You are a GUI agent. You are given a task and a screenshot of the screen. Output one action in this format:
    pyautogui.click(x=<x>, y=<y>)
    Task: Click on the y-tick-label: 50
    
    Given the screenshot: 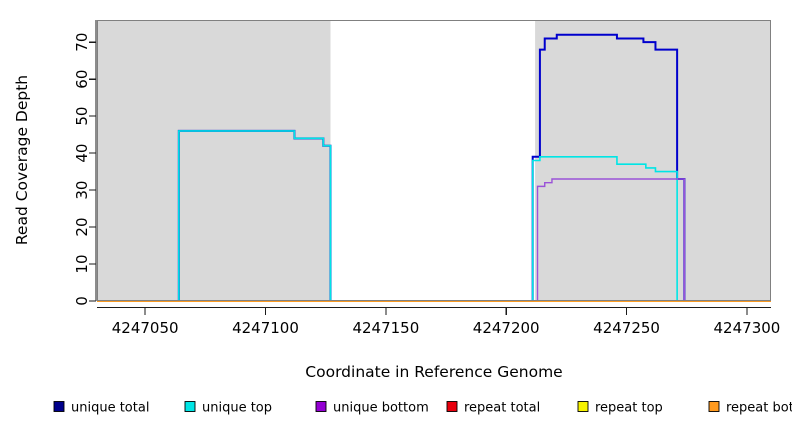 What is the action you would take?
    pyautogui.click(x=82, y=116)
    